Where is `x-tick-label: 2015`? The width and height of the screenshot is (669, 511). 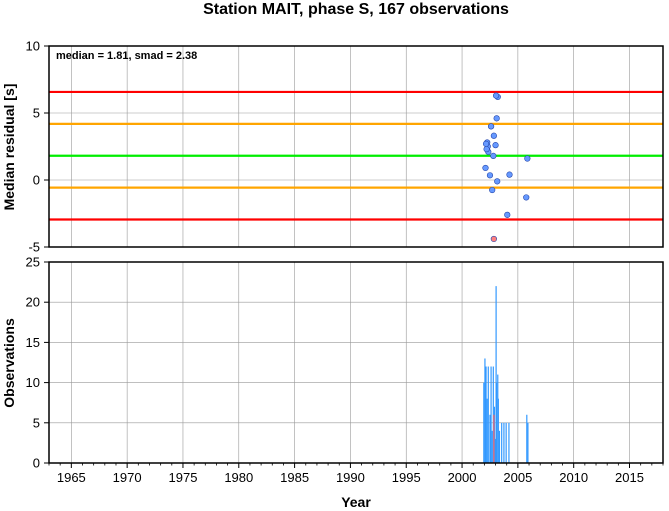 x-tick-label: 2015 is located at coordinates (629, 477).